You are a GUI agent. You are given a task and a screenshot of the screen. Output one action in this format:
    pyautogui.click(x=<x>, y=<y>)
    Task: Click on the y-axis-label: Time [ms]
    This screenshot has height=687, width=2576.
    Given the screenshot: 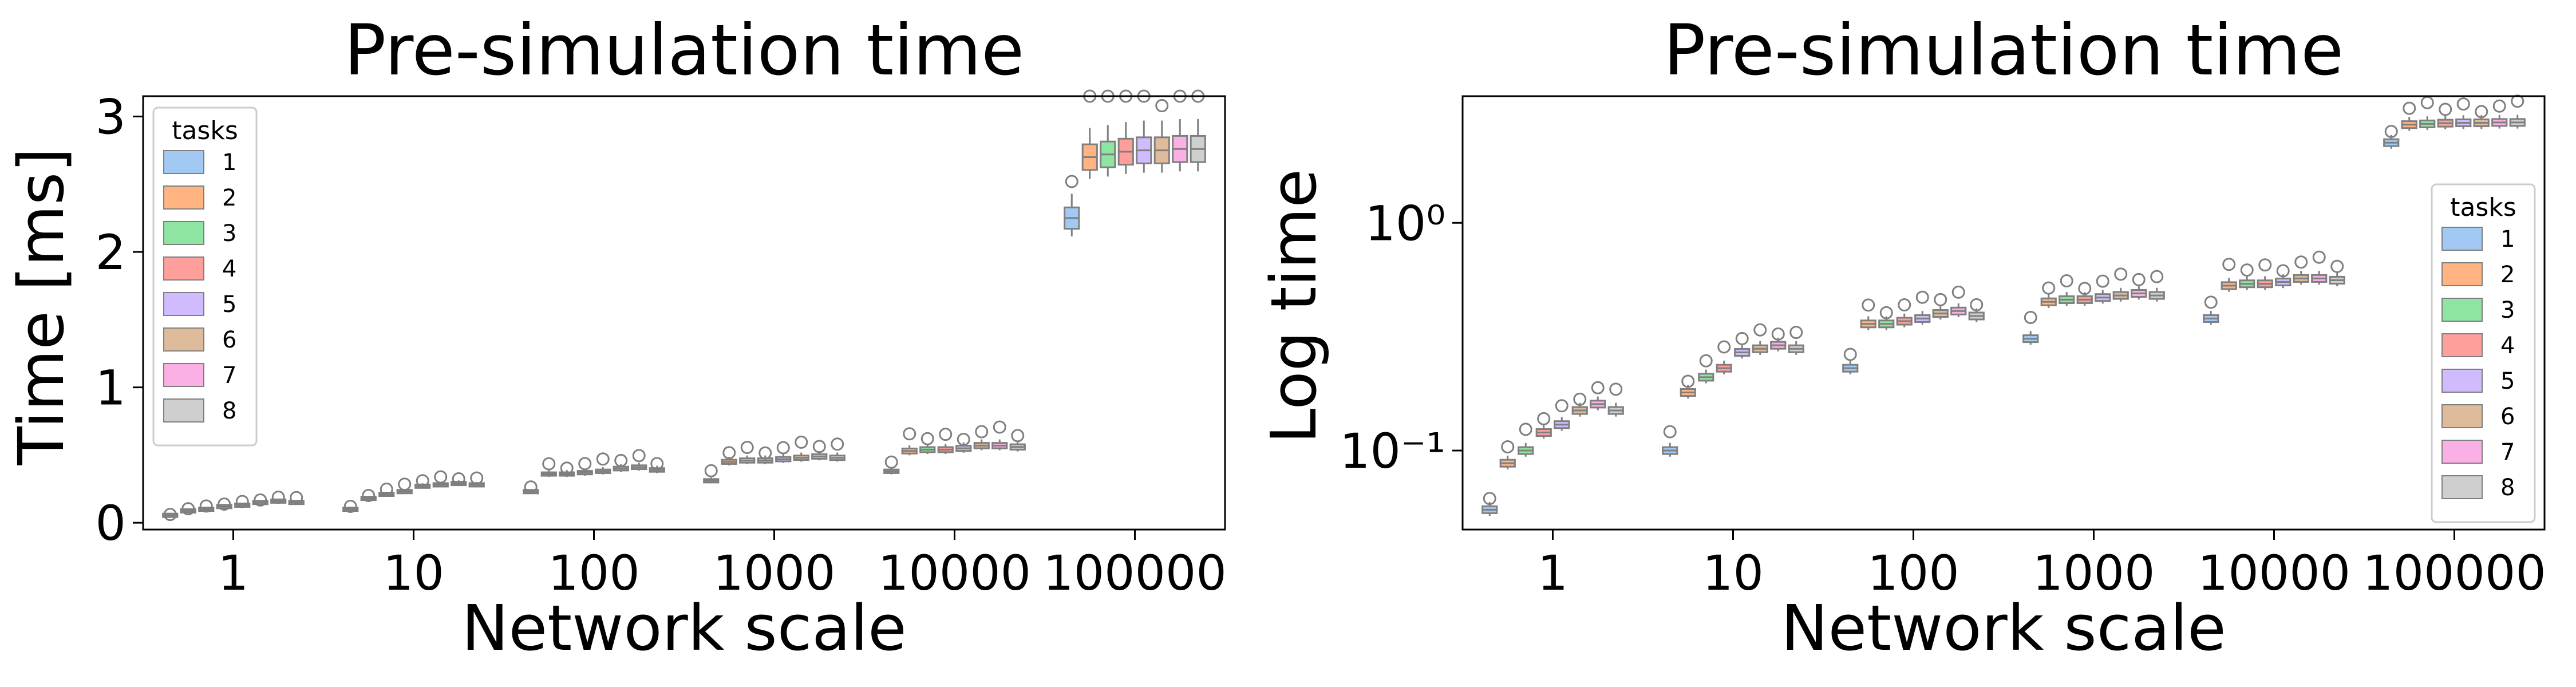 What is the action you would take?
    pyautogui.click(x=41, y=306)
    